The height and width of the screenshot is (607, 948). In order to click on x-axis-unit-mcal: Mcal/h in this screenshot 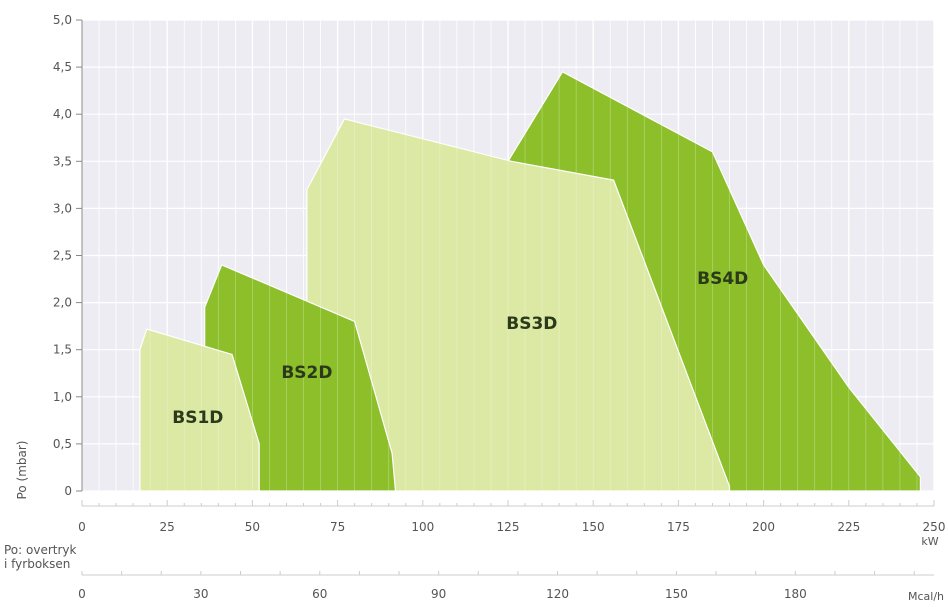, I will do `click(926, 596)`.